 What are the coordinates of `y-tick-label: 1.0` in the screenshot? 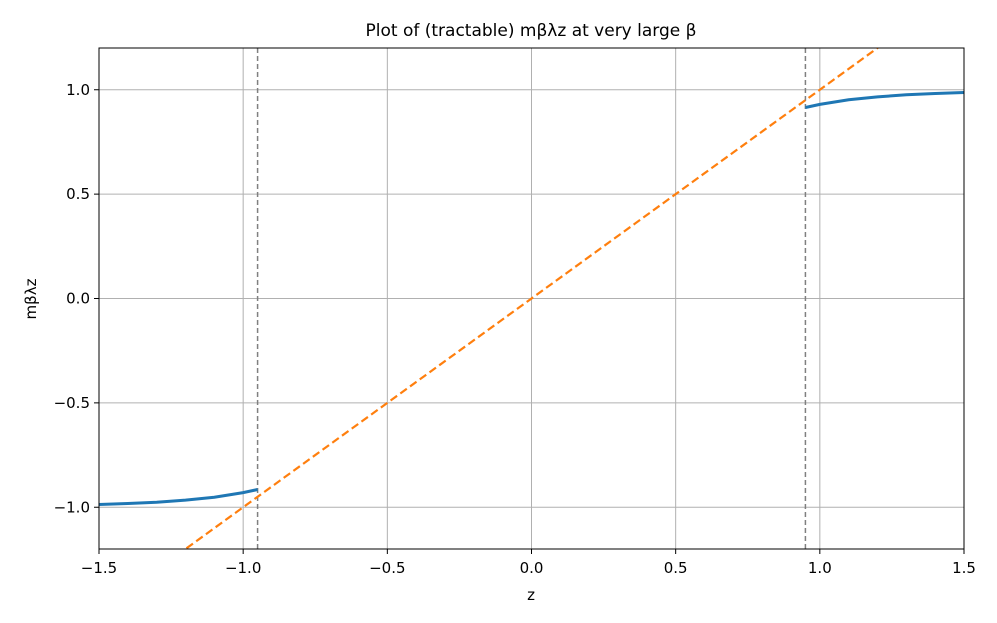 It's located at (78, 90).